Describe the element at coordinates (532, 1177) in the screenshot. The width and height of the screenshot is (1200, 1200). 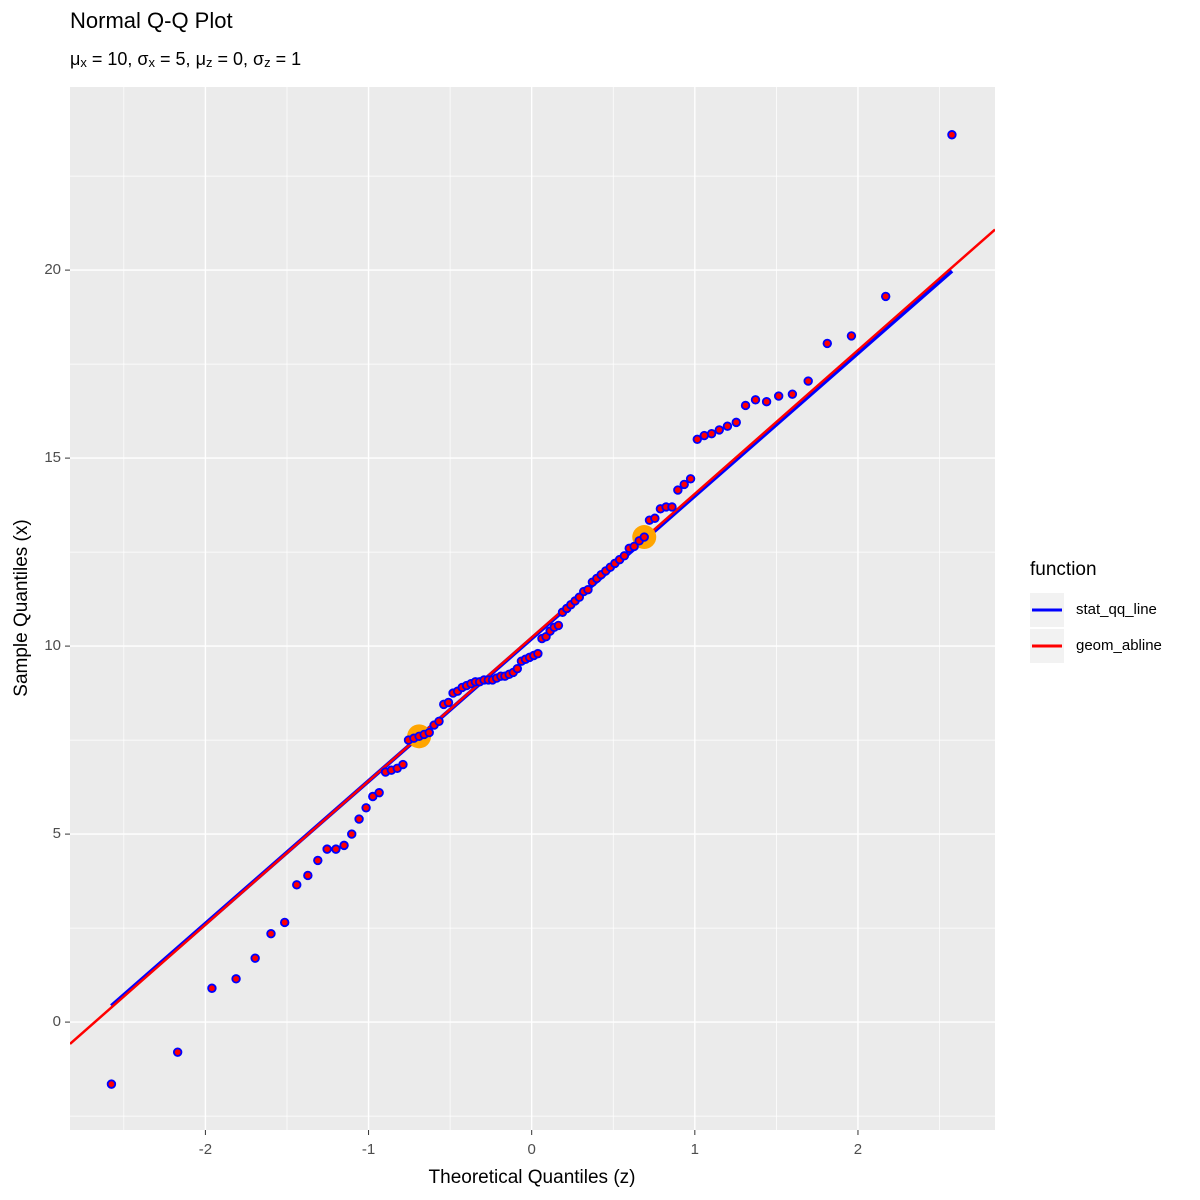
I see `x-axis-label: Theoretical Quantiles (z)` at that location.